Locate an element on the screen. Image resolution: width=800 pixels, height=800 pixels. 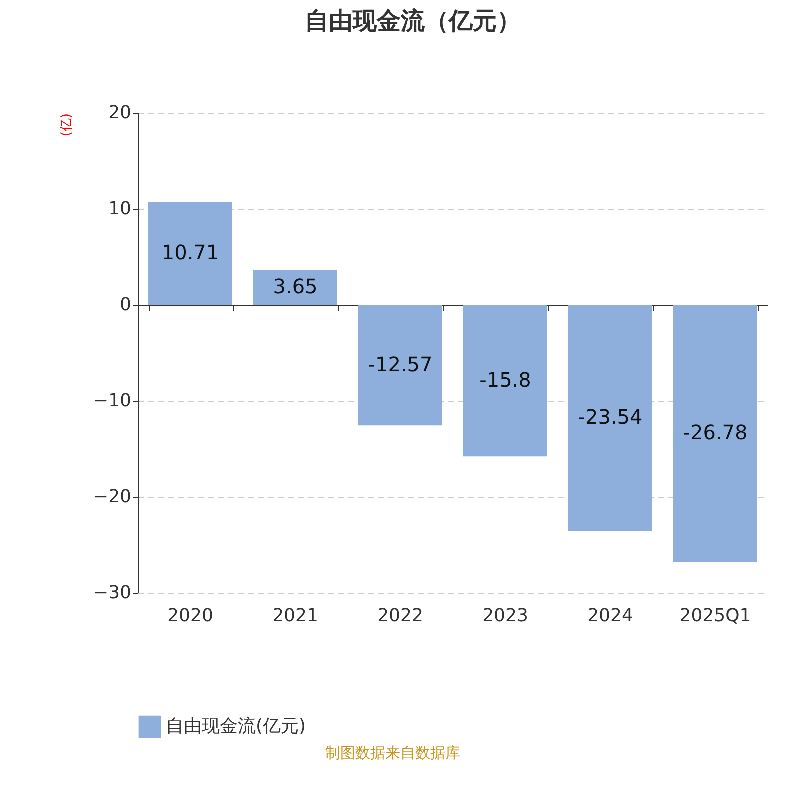
data-label: 10.71 is located at coordinates (191, 252).